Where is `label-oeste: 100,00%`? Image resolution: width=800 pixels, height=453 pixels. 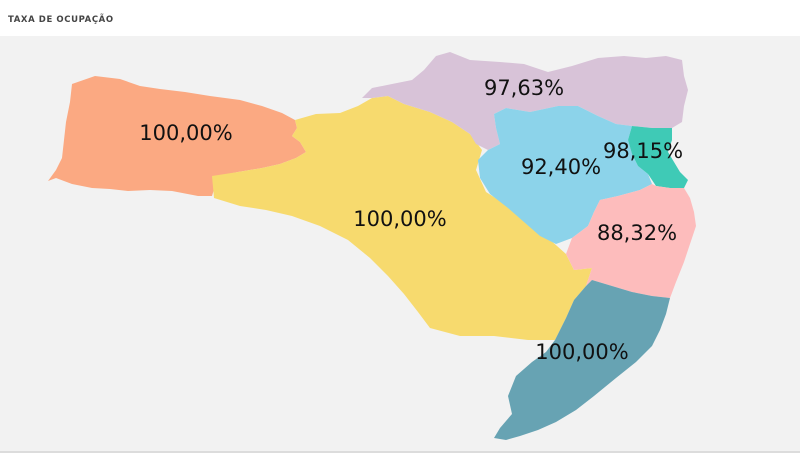 label-oeste: 100,00% is located at coordinates (185, 133).